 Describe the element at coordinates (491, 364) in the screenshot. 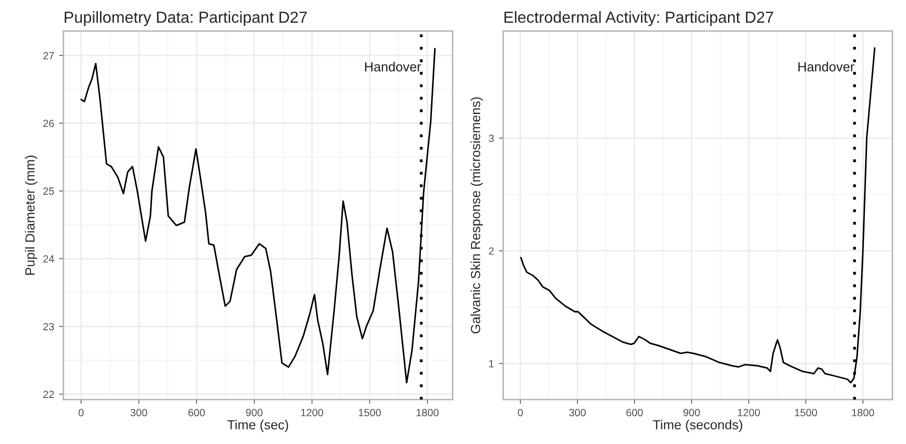

I see `y-tick-label: 1` at that location.